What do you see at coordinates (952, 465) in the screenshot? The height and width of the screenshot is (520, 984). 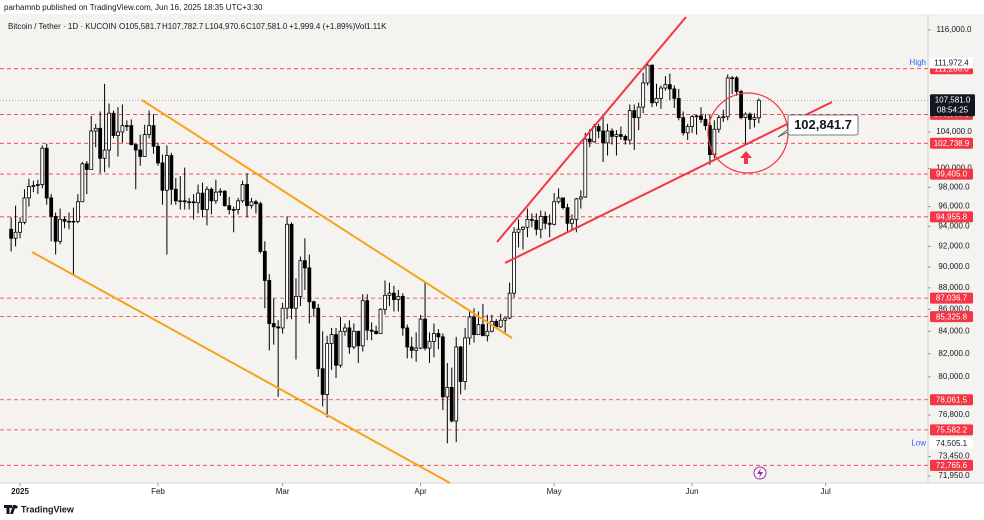 I see `level-label: 72,765.6` at bounding box center [952, 465].